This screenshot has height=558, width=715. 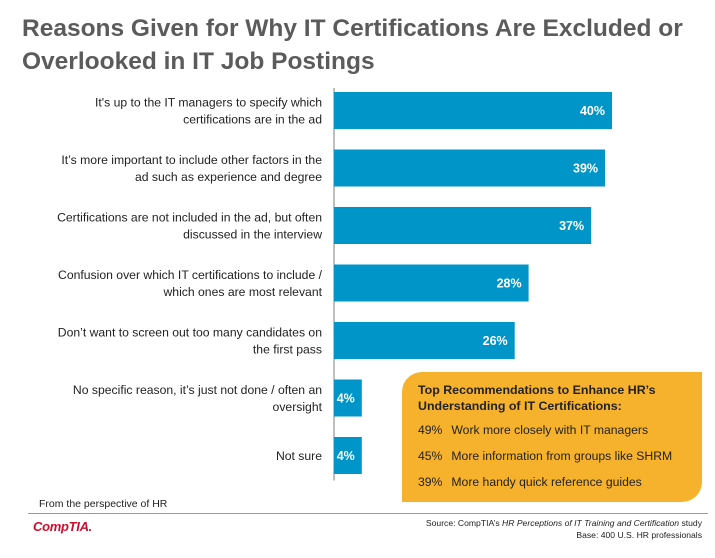 What do you see at coordinates (592, 111) in the screenshot?
I see `bar-value-label: 40%` at bounding box center [592, 111].